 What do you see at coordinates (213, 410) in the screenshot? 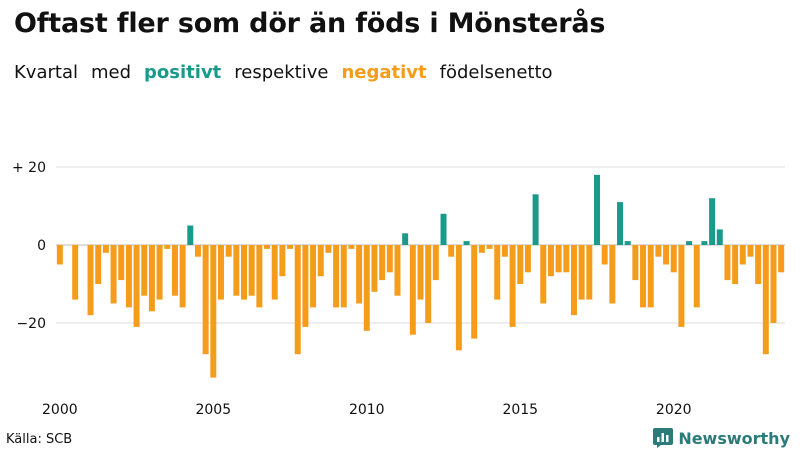
I see `x-tick-label: 2005` at bounding box center [213, 410].